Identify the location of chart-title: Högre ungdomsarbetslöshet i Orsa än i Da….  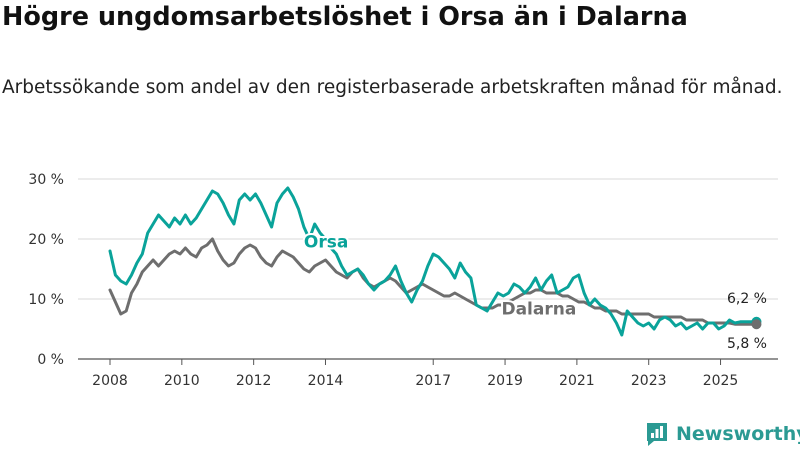
(345, 17).